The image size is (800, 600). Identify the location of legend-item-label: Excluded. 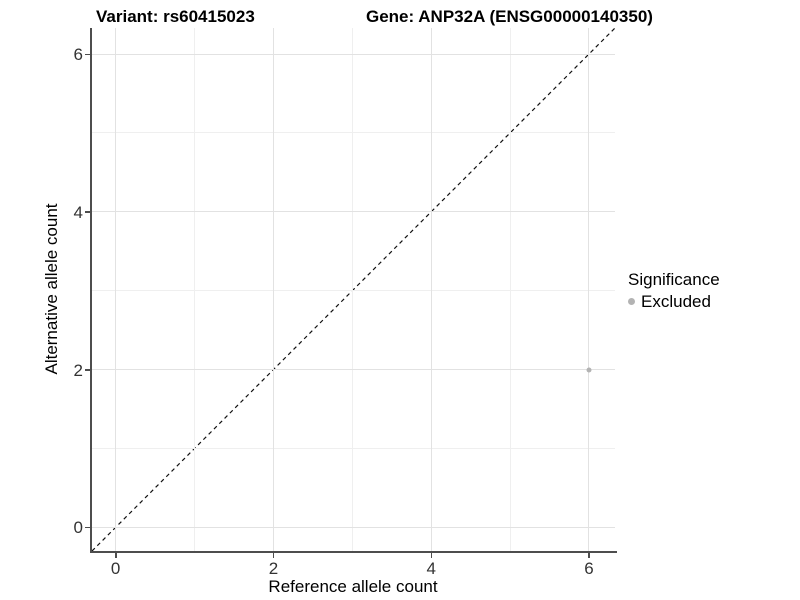
(676, 301).